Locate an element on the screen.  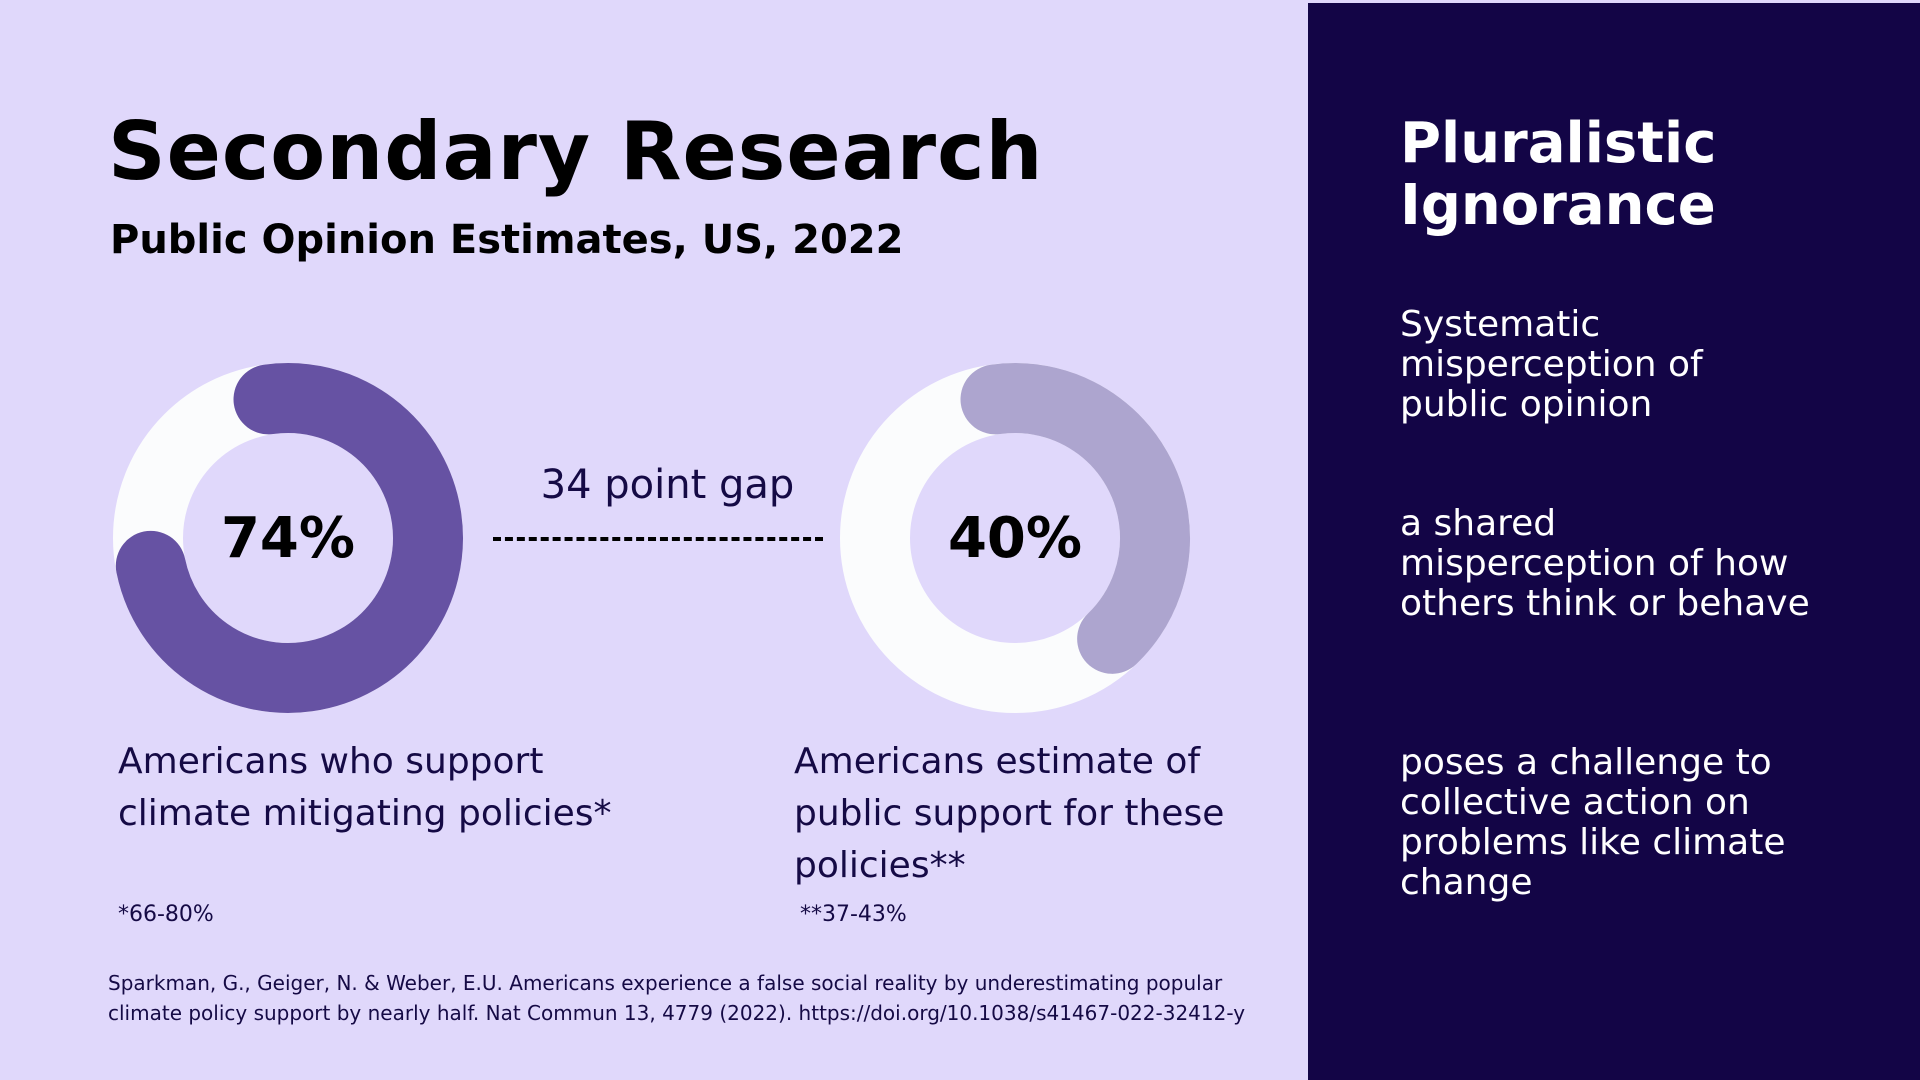
donut-svg-estimate is located at coordinates (1015, 538).